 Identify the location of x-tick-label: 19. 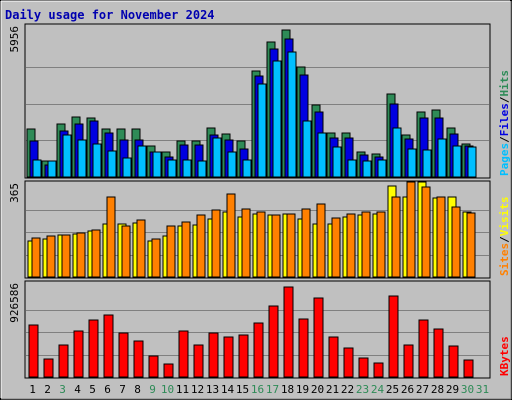
(302, 389).